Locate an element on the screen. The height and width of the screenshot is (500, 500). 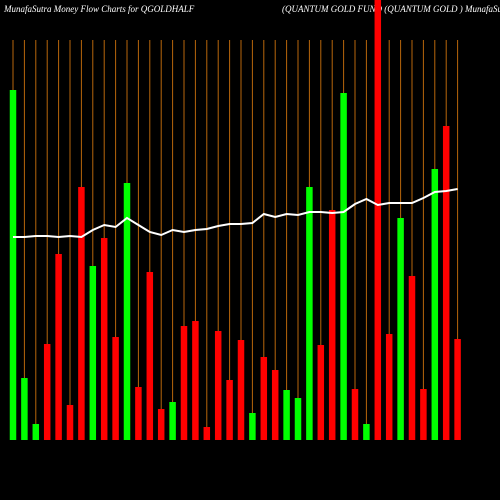
money-flow-line is located at coordinates (235, 213).